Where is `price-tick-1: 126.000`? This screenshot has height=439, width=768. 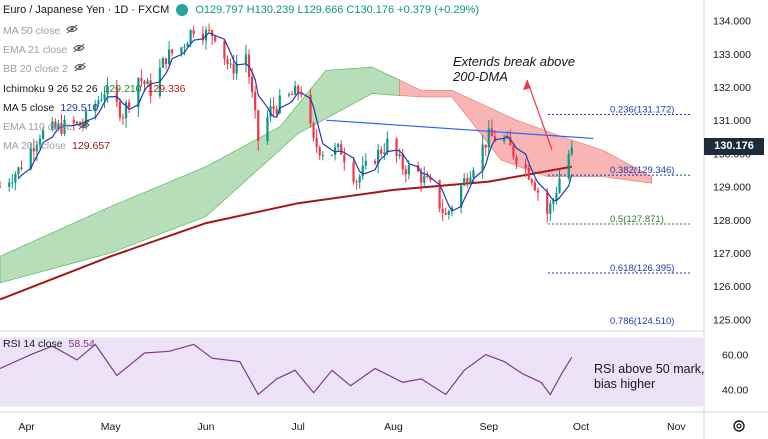
price-tick-1: 126.000 is located at coordinates (732, 287).